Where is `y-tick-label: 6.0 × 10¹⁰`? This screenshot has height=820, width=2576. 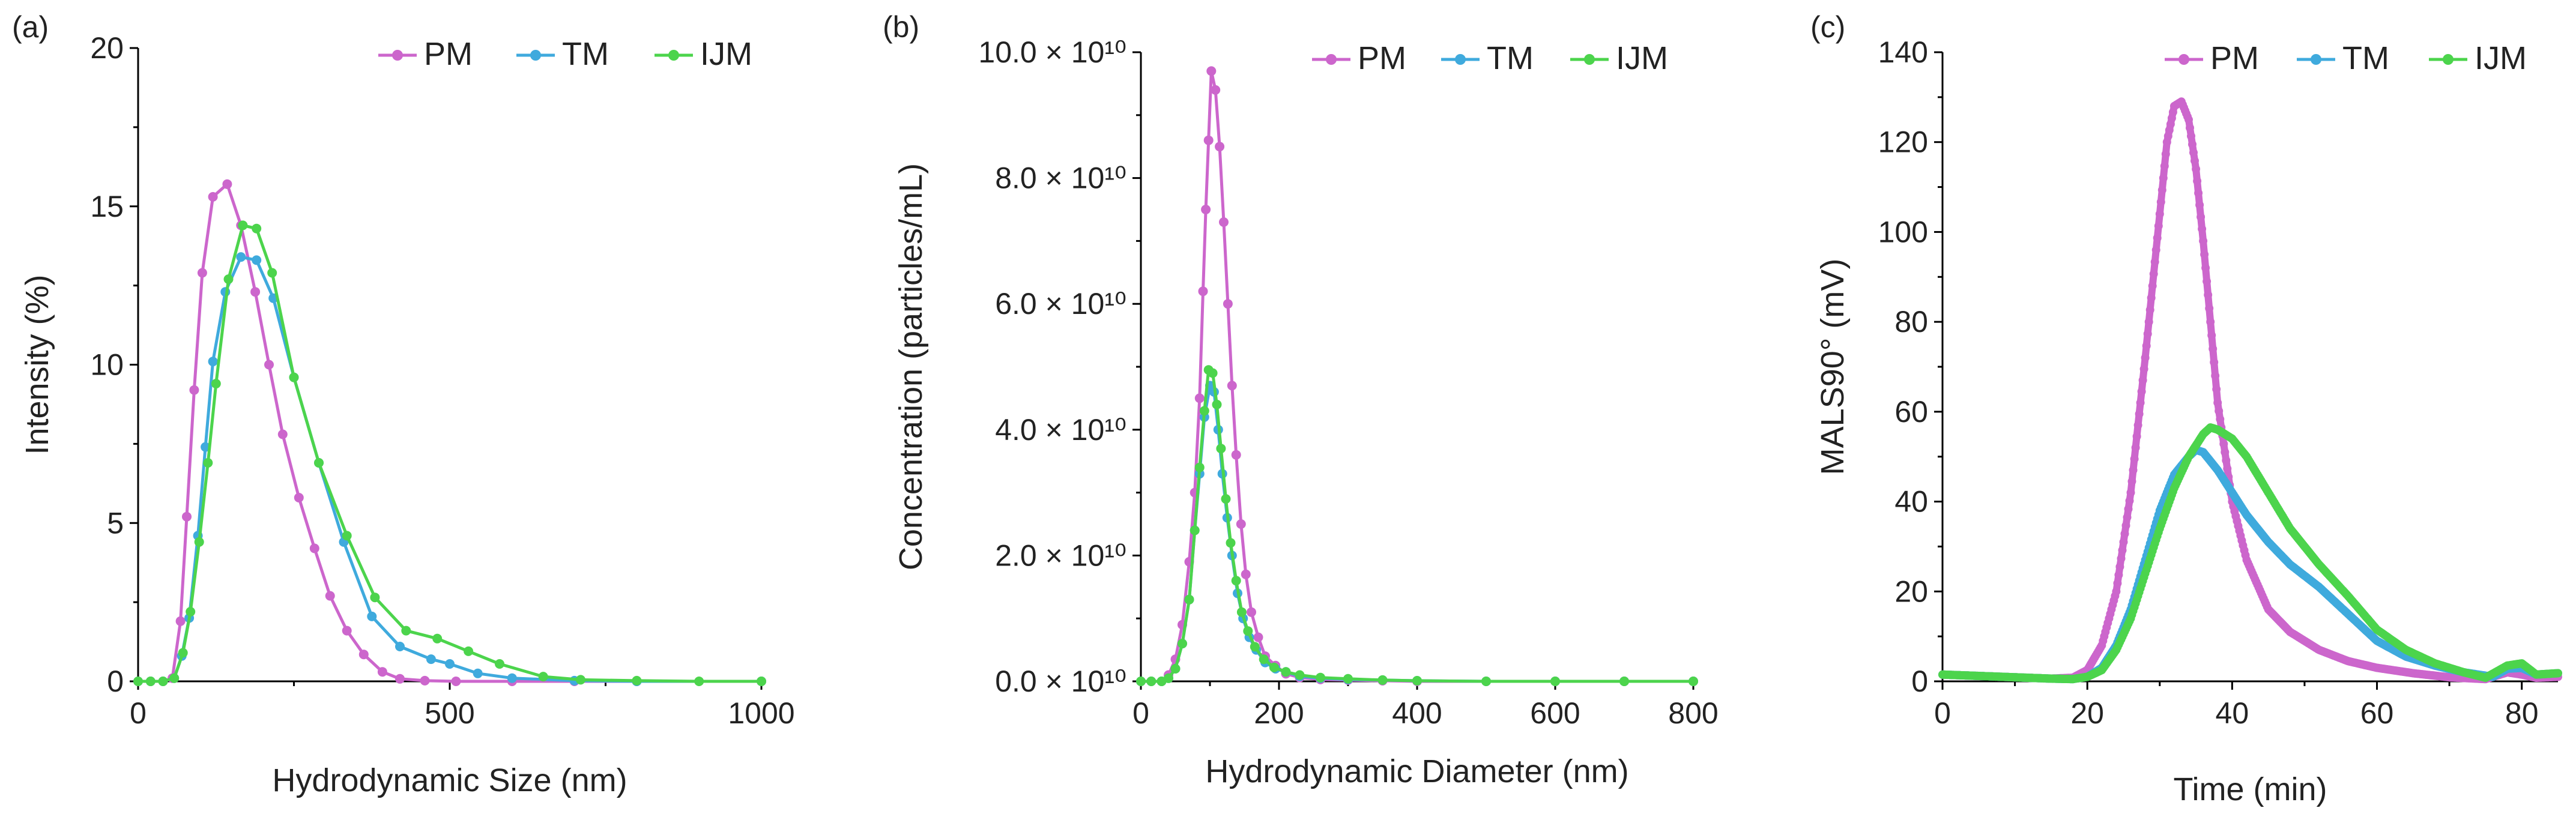 y-tick-label: 6.0 × 10¹⁰ is located at coordinates (1060, 304).